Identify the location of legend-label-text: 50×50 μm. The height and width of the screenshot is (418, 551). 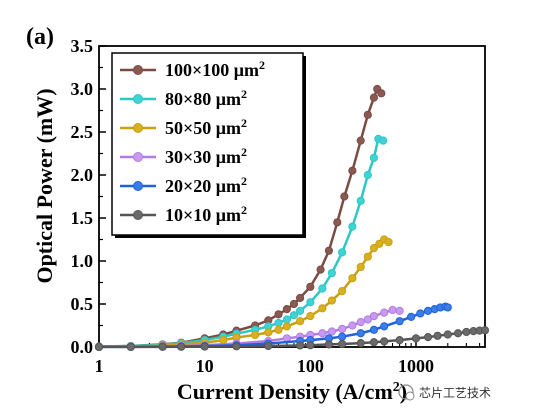
(203, 128).